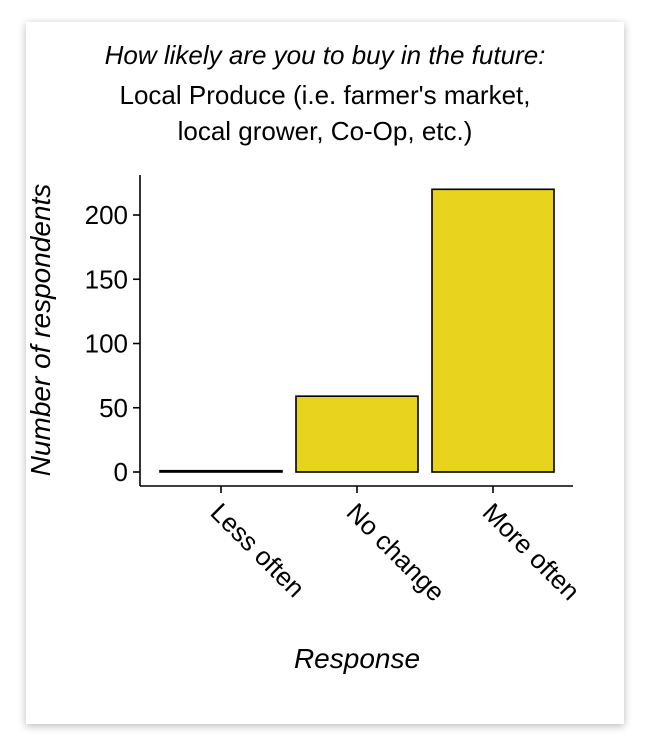  Describe the element at coordinates (396, 552) in the screenshot. I see `x-tick-label: No change` at that location.